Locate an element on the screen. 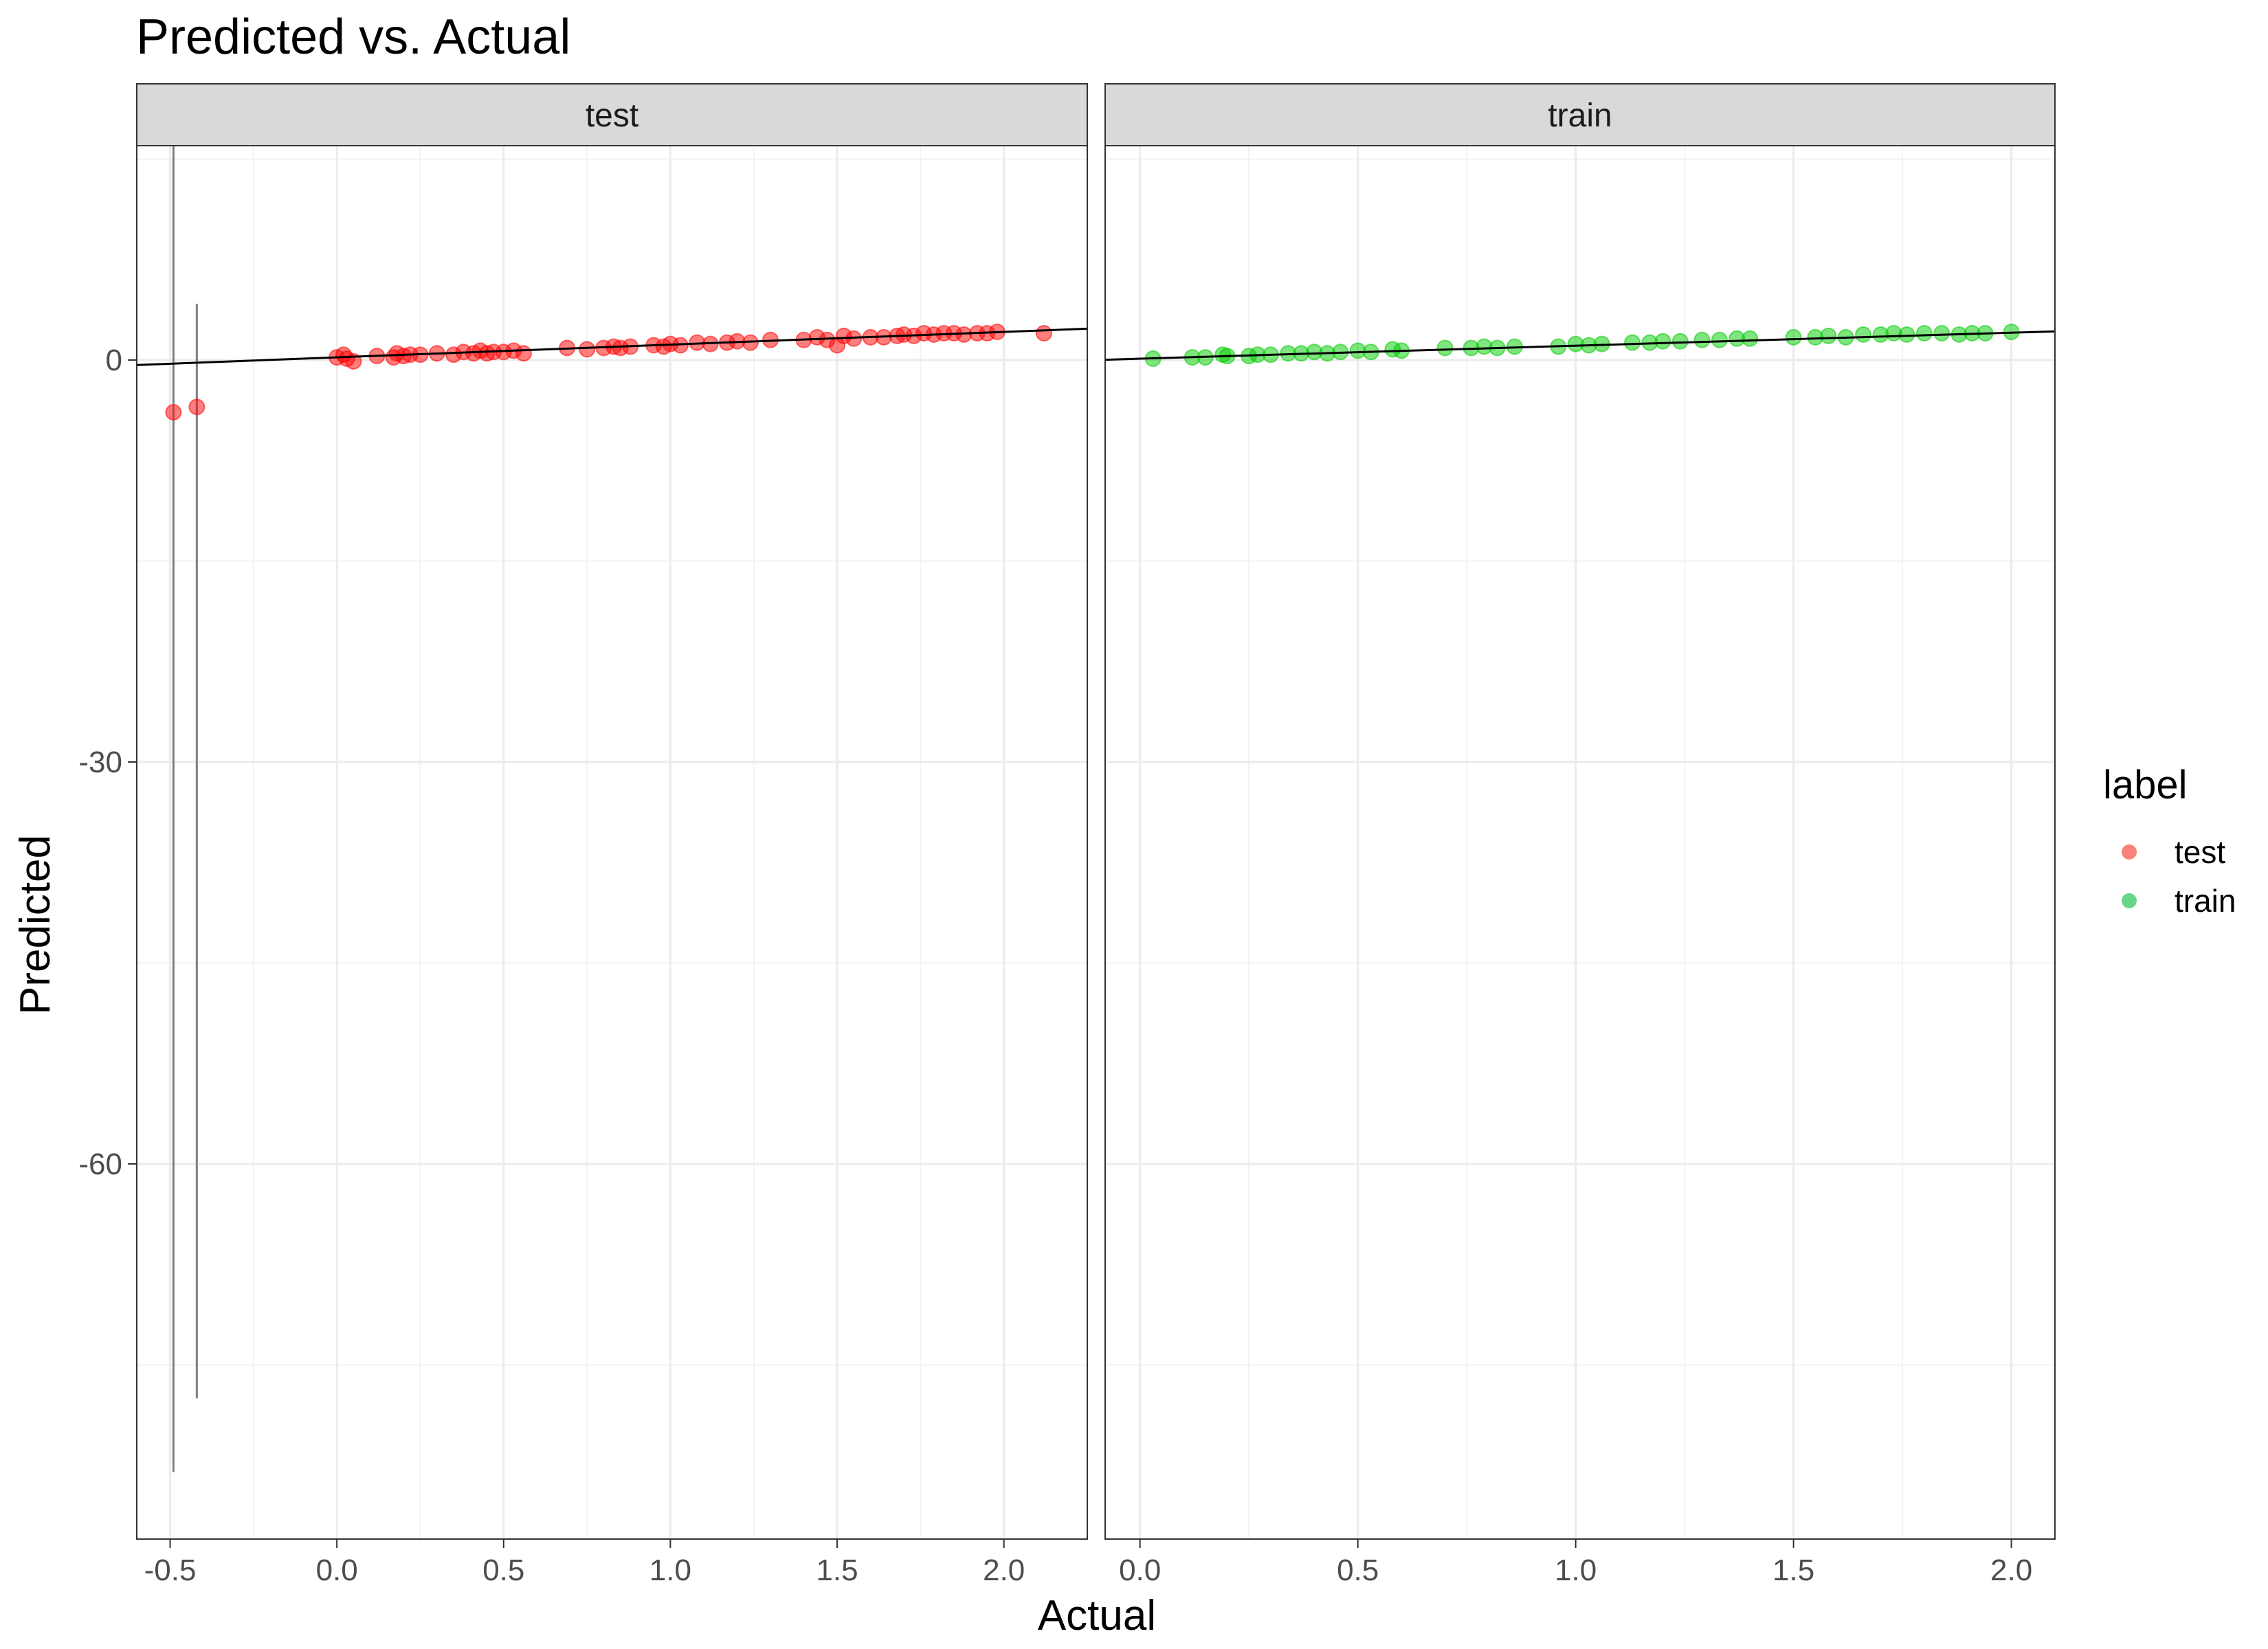 This screenshot has height=1649, width=2268. facet-strip-label: train is located at coordinates (1580, 116).